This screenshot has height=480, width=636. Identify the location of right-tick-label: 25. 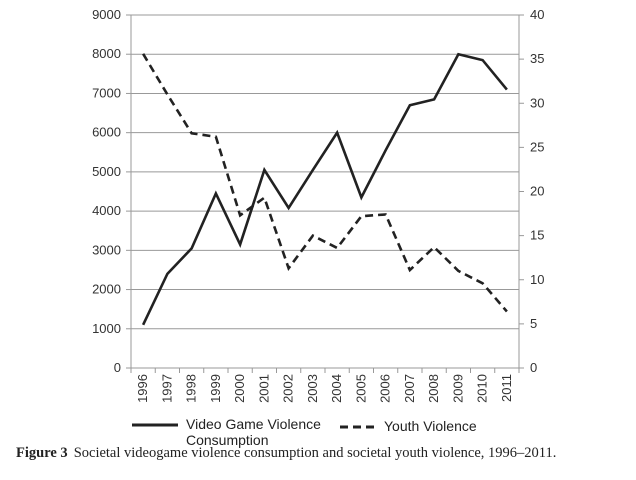
(537, 146).